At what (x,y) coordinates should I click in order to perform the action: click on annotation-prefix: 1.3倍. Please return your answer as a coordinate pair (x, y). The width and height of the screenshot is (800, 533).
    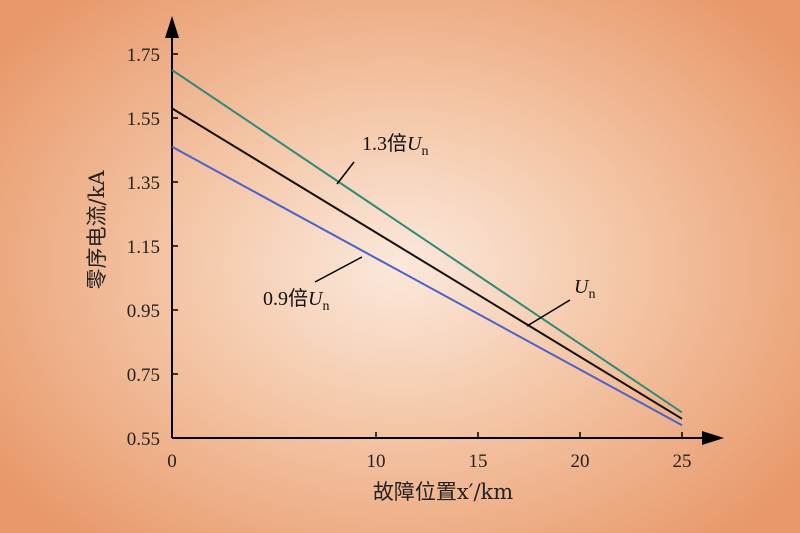
    Looking at the image, I should click on (384, 143).